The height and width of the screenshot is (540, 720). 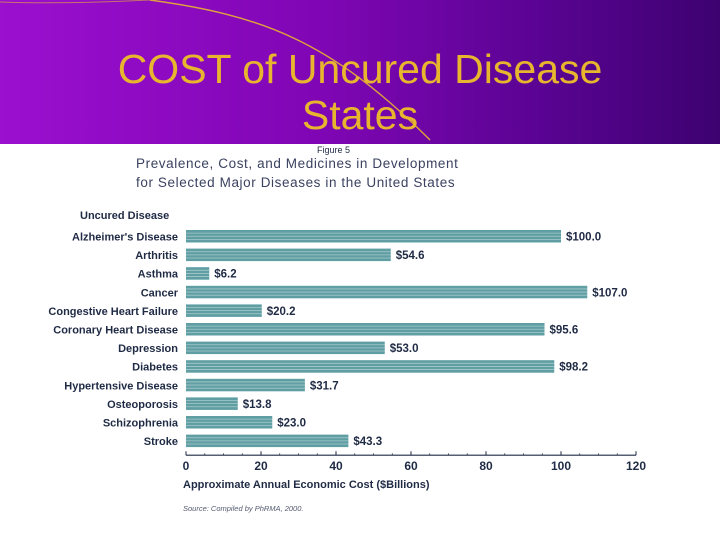 What do you see at coordinates (411, 466) in the screenshot?
I see `x-tick-label: 60` at bounding box center [411, 466].